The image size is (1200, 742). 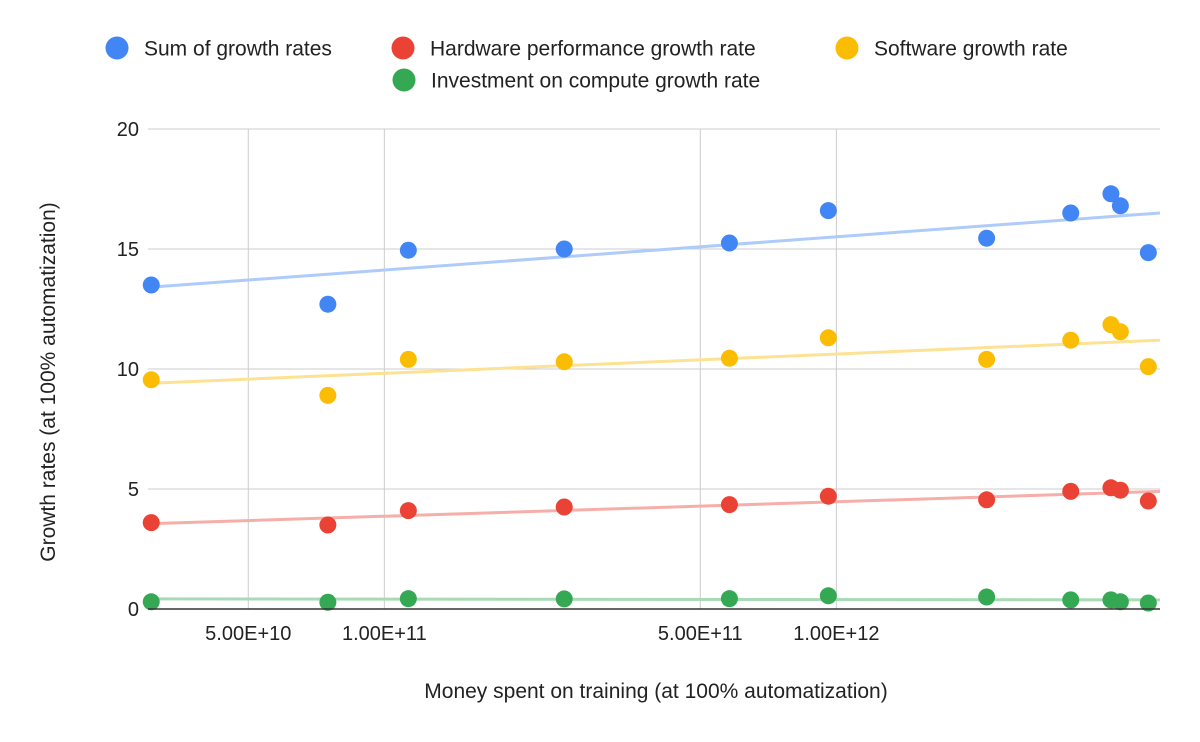 I want to click on legend-marker-software-growth-rate, so click(x=847, y=48).